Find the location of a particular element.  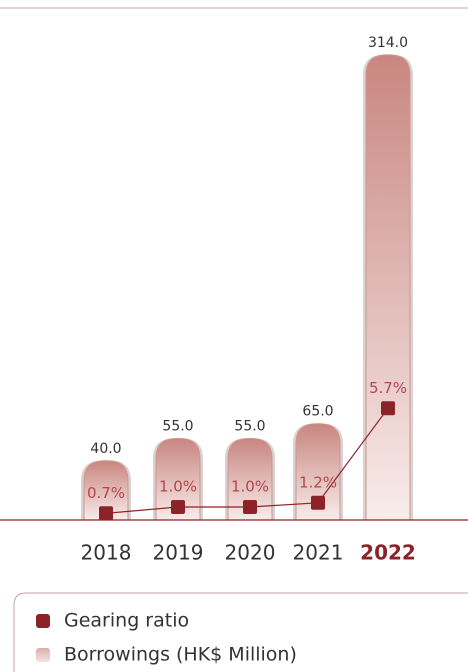

x-tick-label: 2022 is located at coordinates (388, 553).